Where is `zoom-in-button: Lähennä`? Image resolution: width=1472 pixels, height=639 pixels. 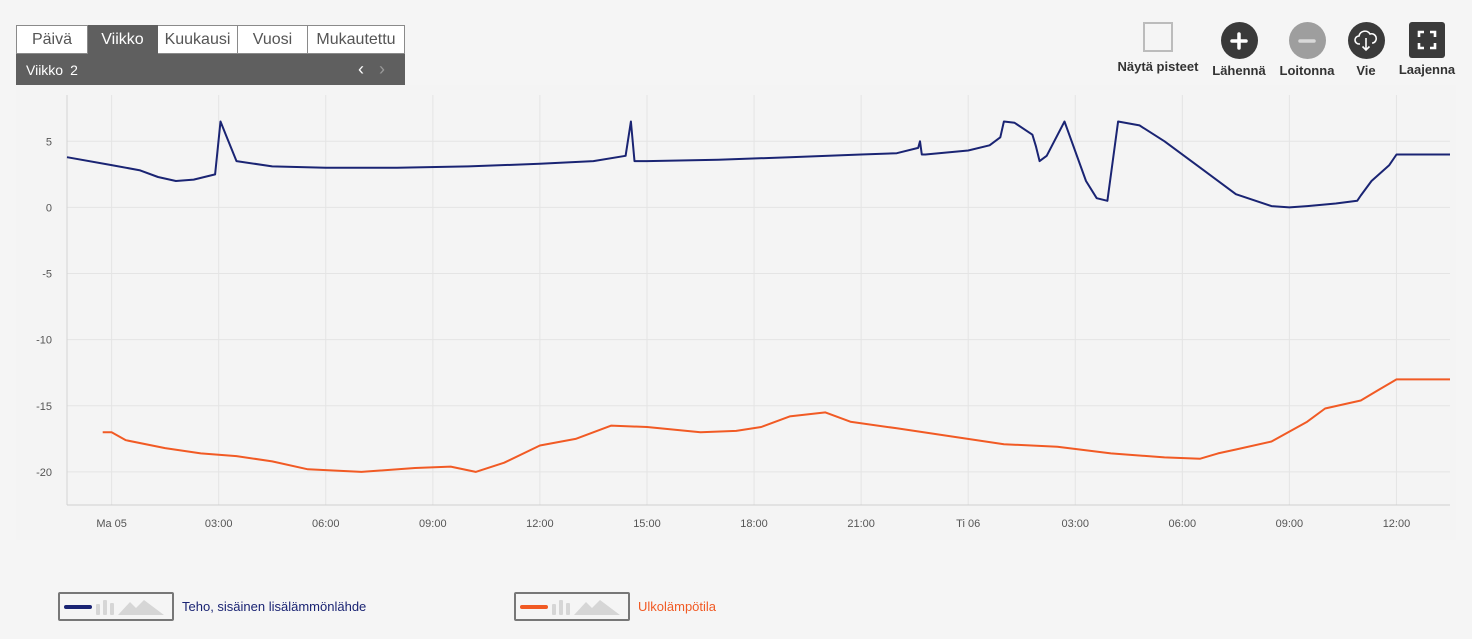 zoom-in-button: Lähennä is located at coordinates (1239, 50).